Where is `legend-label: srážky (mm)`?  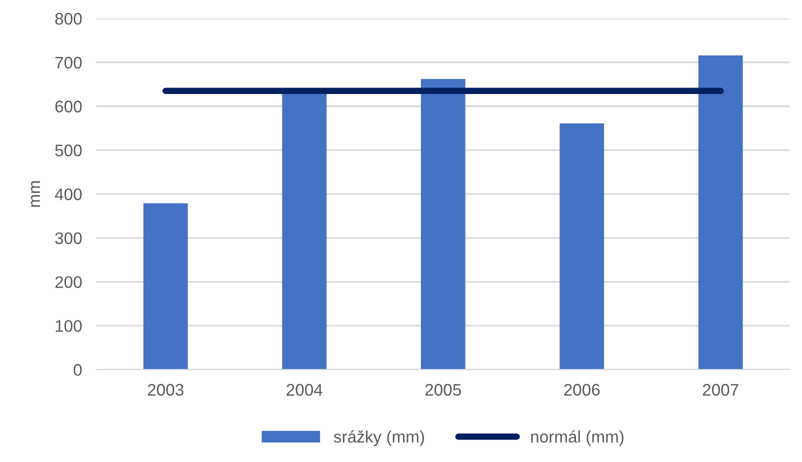 legend-label: srážky (mm) is located at coordinates (379, 438).